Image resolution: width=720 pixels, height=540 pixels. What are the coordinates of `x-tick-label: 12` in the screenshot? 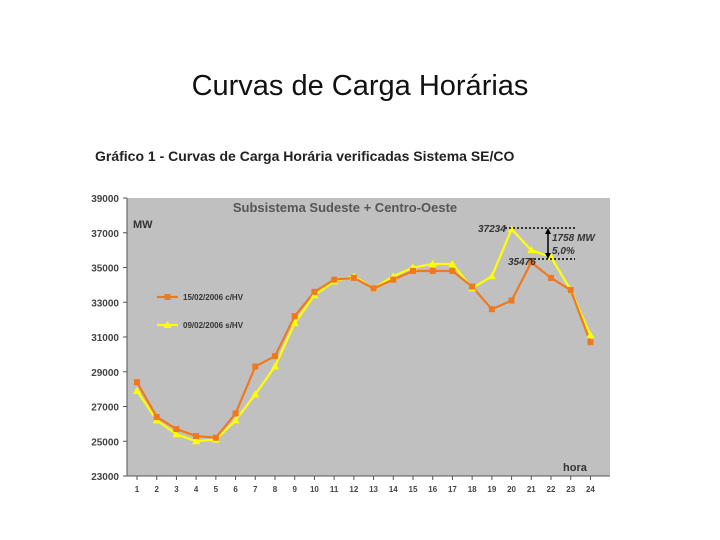 It's located at (353, 489).